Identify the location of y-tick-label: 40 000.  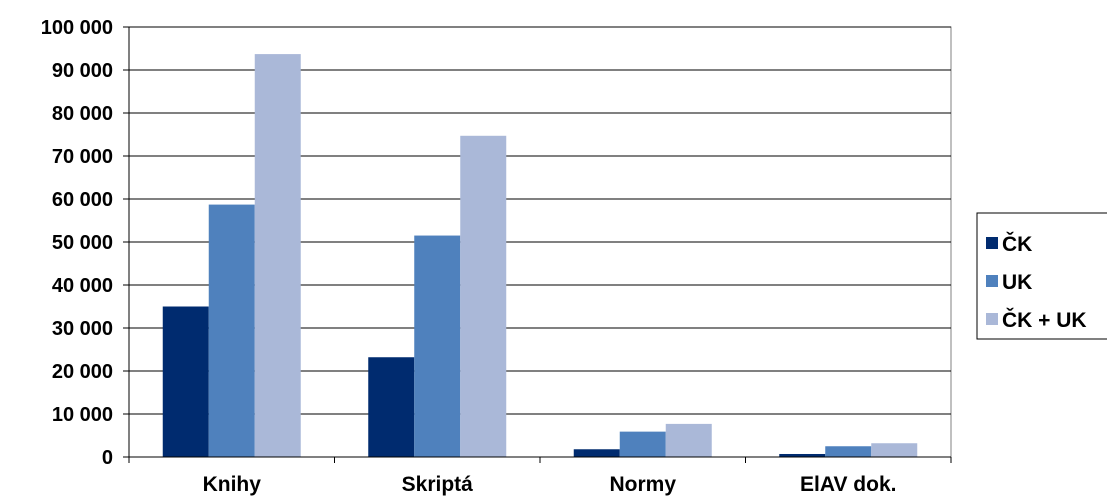
(82, 286).